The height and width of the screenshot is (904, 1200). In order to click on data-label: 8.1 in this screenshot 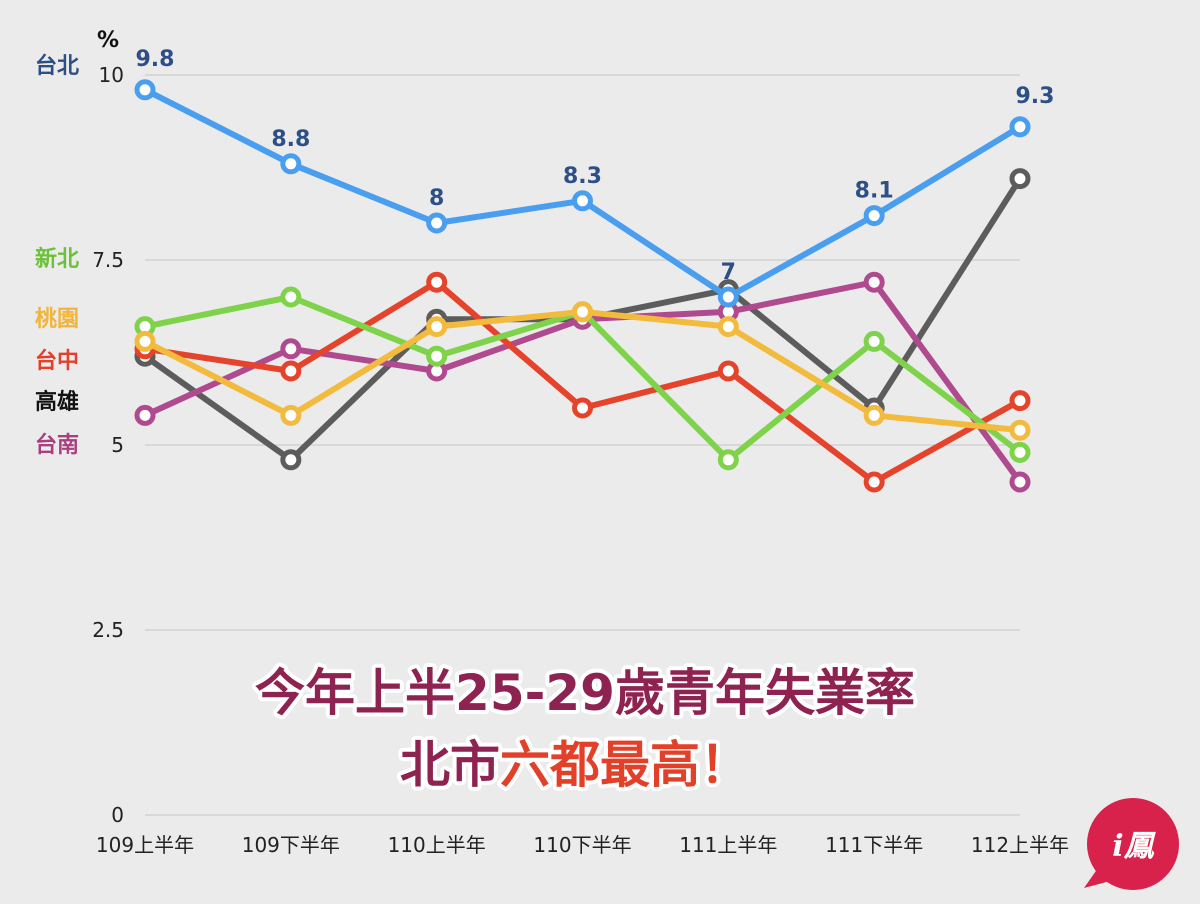, I will do `click(874, 191)`.